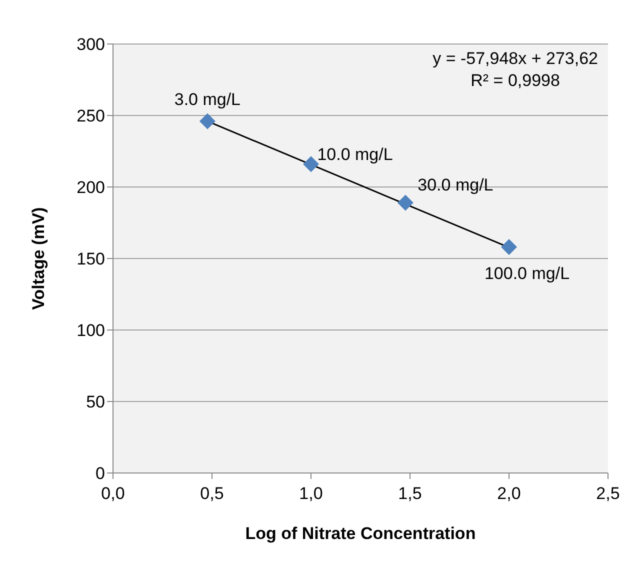 This screenshot has width=638, height=570. What do you see at coordinates (207, 100) in the screenshot?
I see `annotation: 3.0 mg/L` at bounding box center [207, 100].